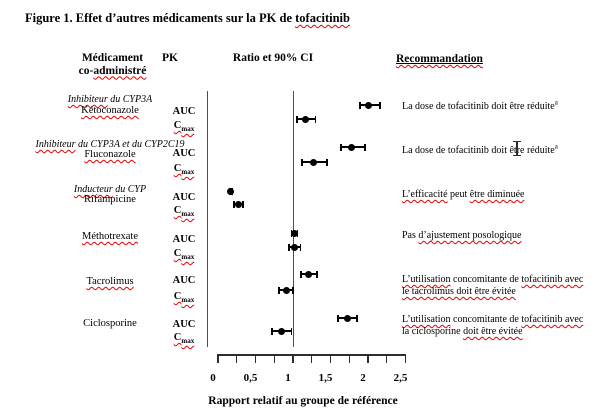 Image resolution: width=605 pixels, height=414 pixels. Describe the element at coordinates (129, 189) in the screenshot. I see `text-segment: du CYP` at that location.